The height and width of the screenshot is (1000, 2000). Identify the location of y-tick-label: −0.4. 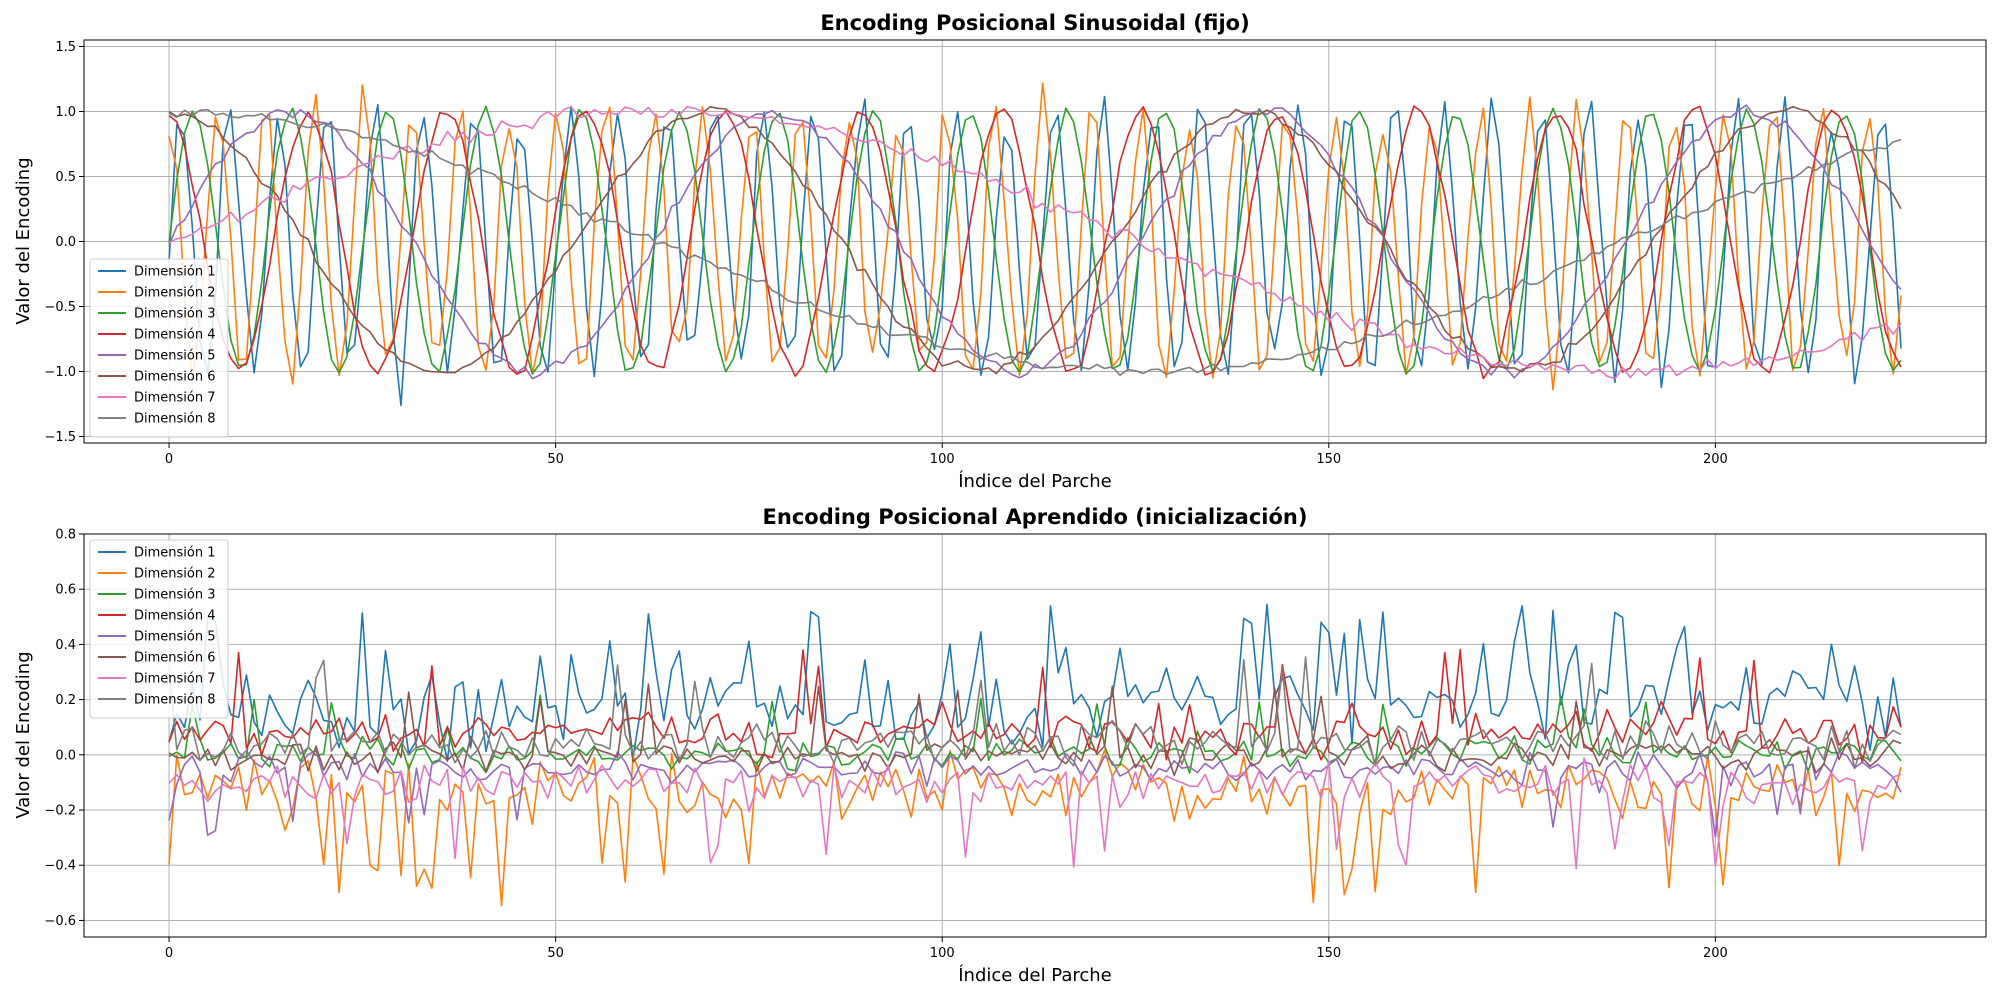
(60, 866).